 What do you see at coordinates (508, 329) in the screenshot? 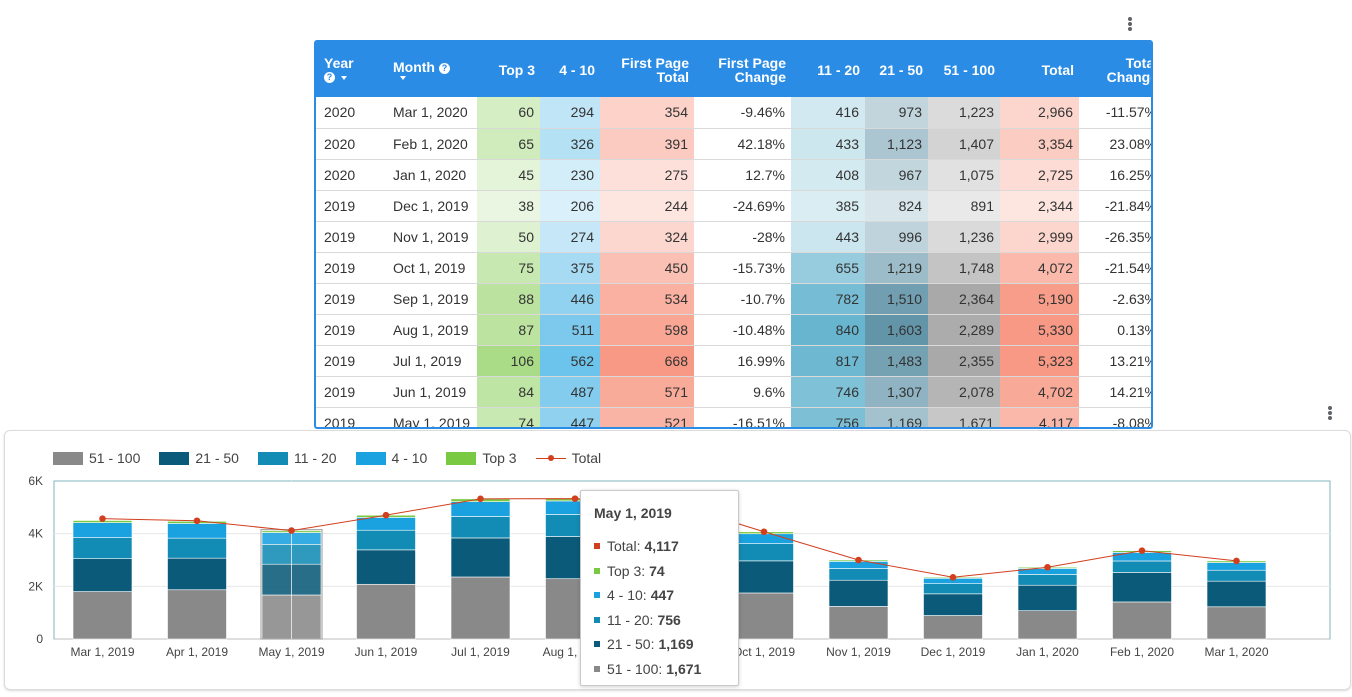
I see `cell-top3: 87` at bounding box center [508, 329].